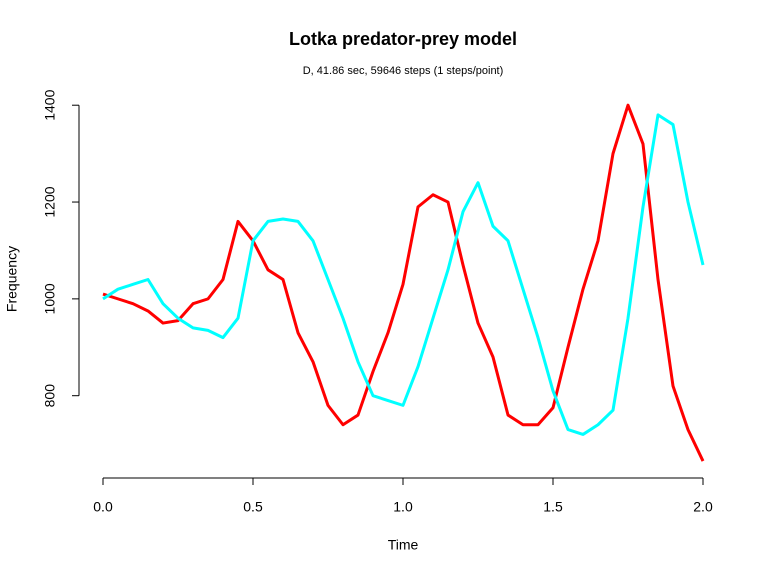 This screenshot has height=576, width=768. Describe the element at coordinates (12, 279) in the screenshot. I see `y-axis-label: Frequency` at that location.